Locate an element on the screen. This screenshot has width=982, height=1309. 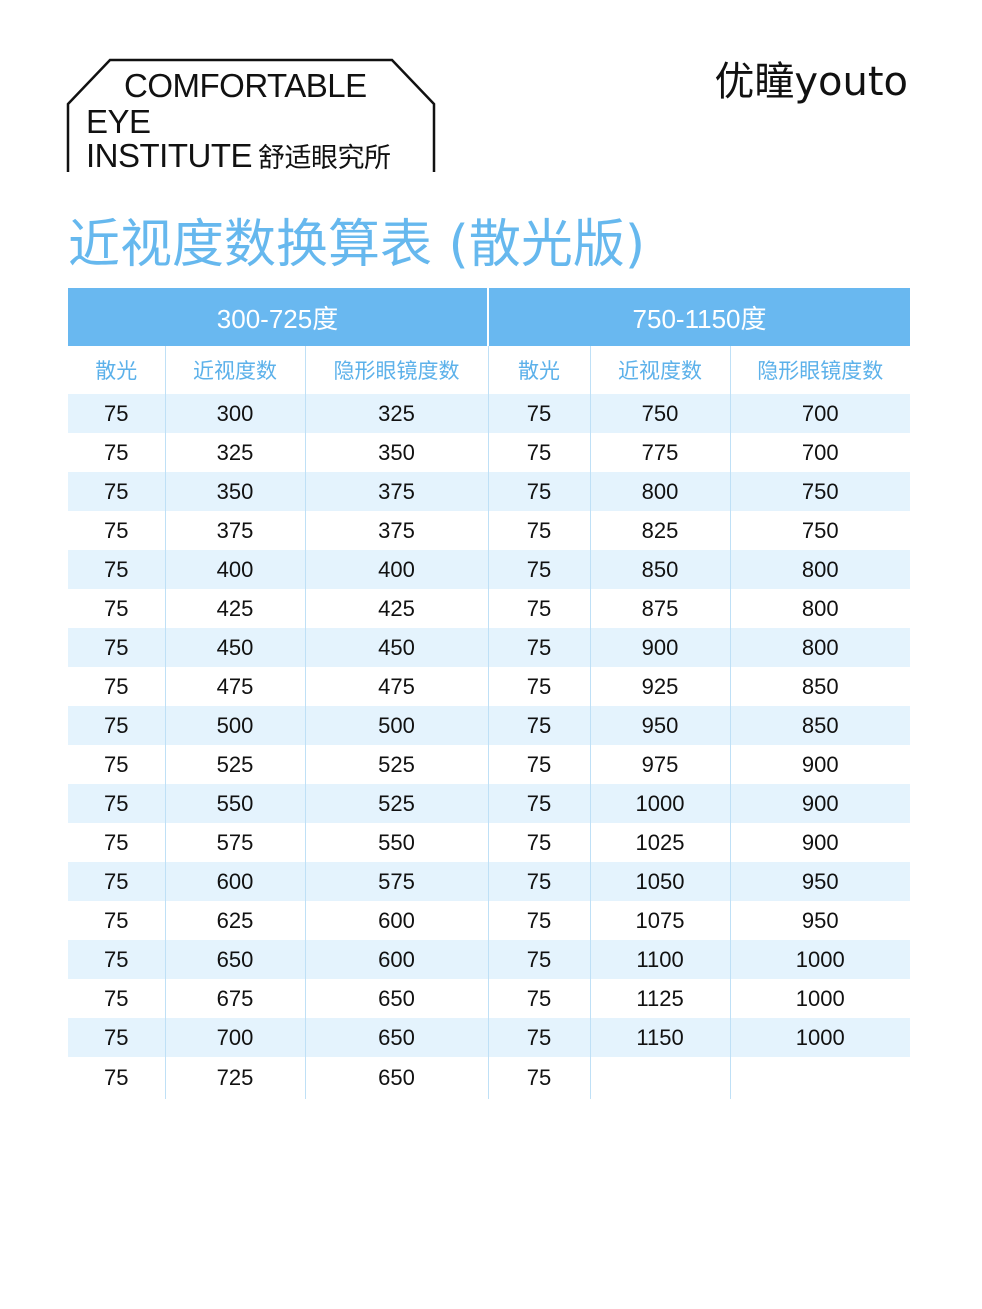
table-cell: 825 is located at coordinates (660, 530).